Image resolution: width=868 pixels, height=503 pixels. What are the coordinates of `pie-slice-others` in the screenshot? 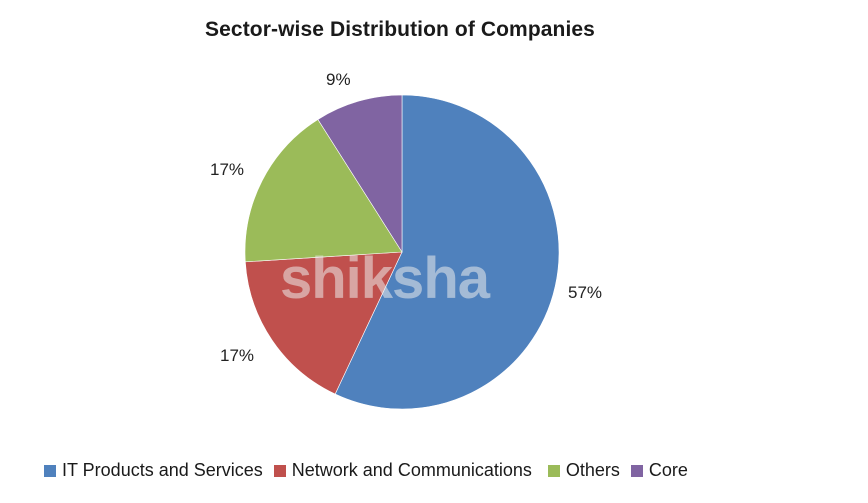 It's located at (323, 191).